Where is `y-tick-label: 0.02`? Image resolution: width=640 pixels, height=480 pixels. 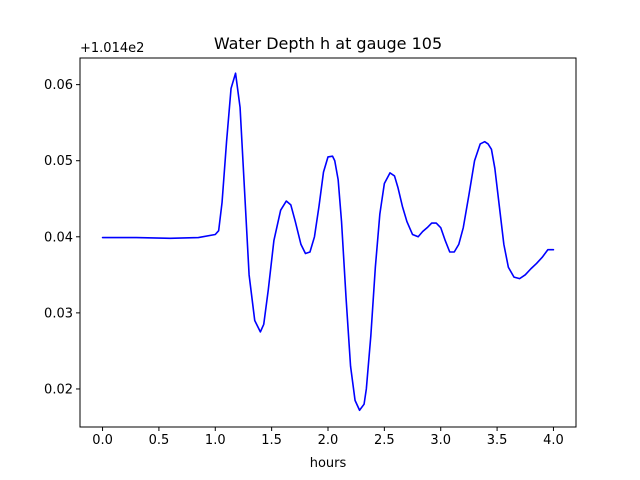 y-tick-label: 0.02 is located at coordinates (58, 389).